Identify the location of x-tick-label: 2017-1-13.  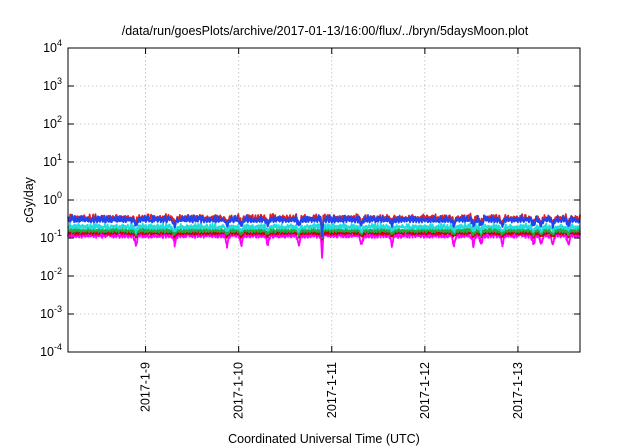
(518, 390).